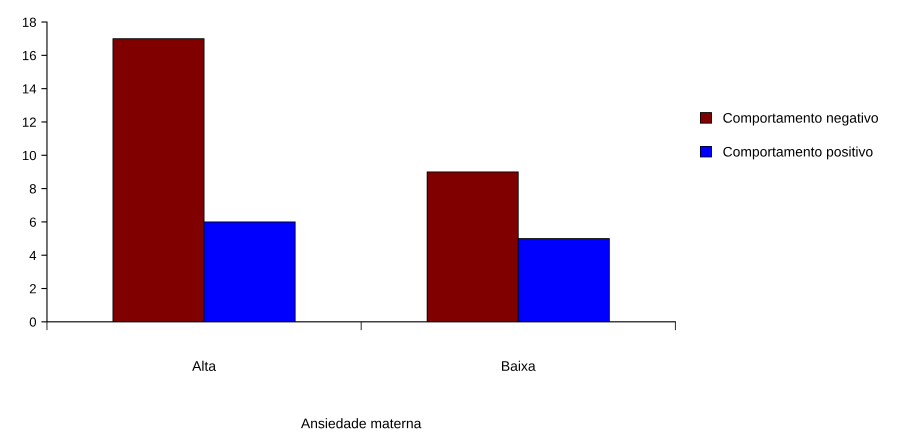  Describe the element at coordinates (519, 365) in the screenshot. I see `x-tick-label: Baixa` at that location.